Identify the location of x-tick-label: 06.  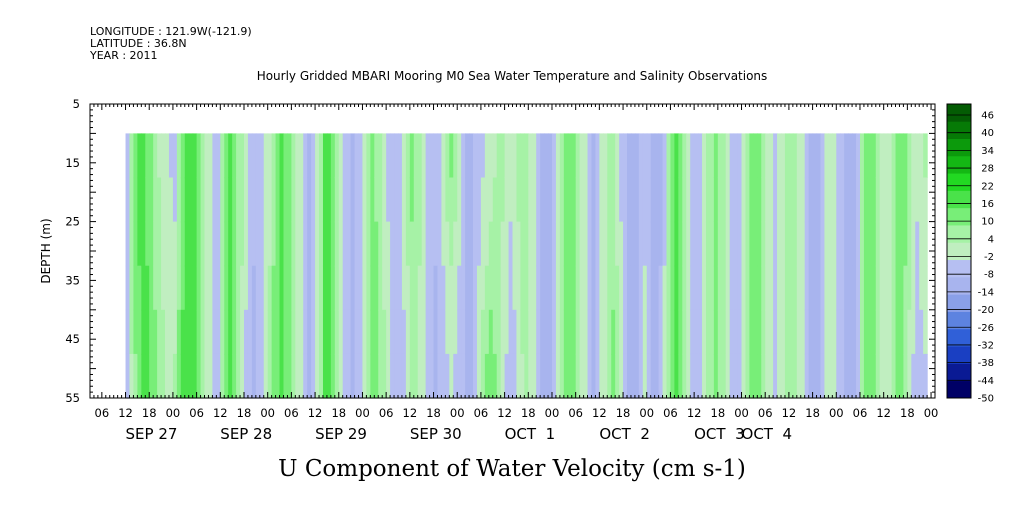
(575, 413).